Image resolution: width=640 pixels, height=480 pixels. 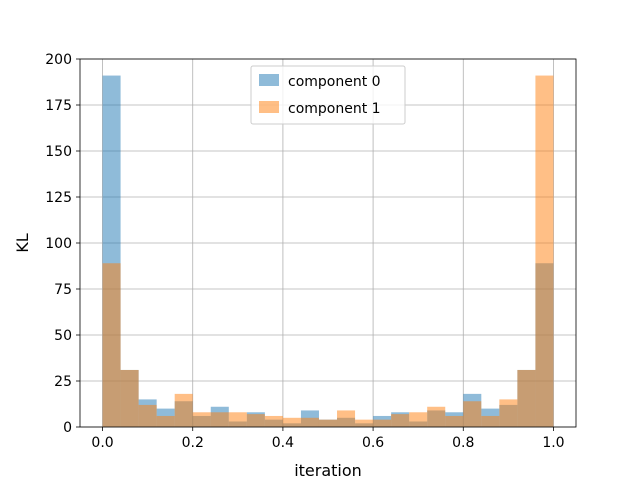 I want to click on y-tick-label: 50, so click(x=63, y=336).